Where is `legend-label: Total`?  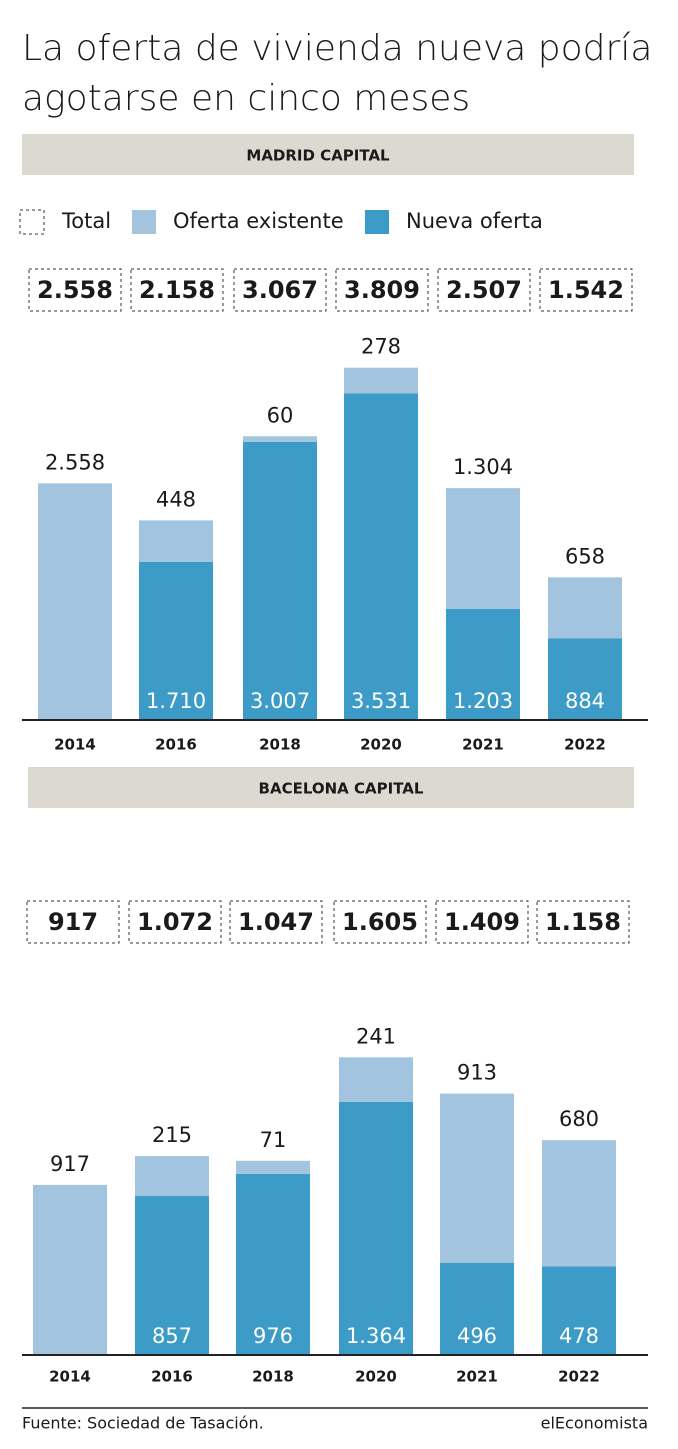
legend-label: Total is located at coordinates (86, 221).